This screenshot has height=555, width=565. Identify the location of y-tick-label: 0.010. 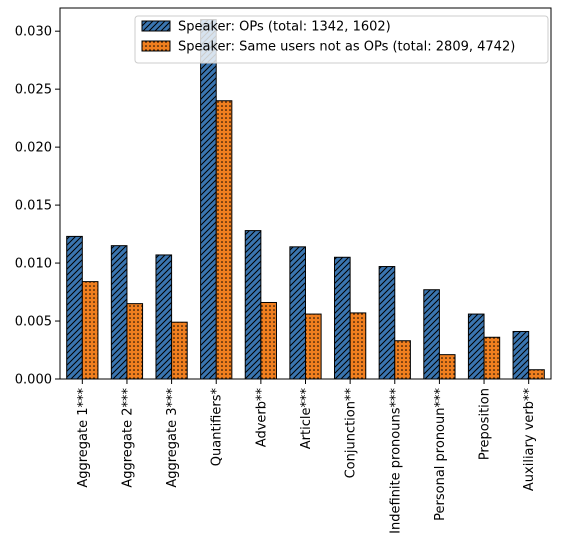
(33, 264).